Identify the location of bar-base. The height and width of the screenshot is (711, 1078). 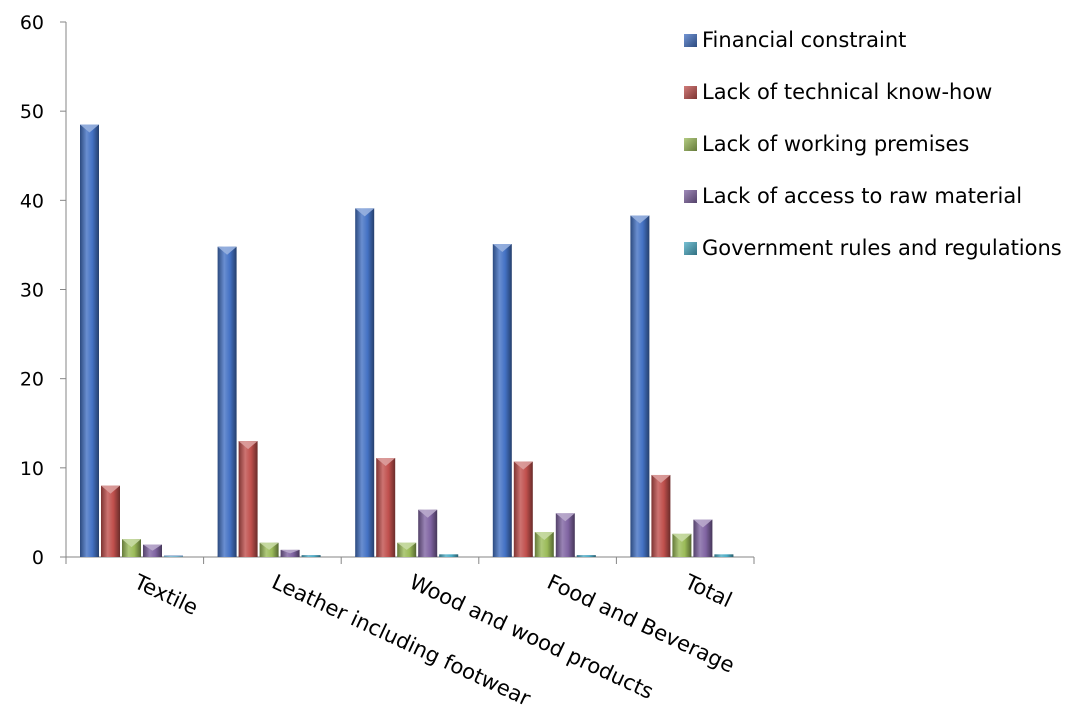
(173, 556).